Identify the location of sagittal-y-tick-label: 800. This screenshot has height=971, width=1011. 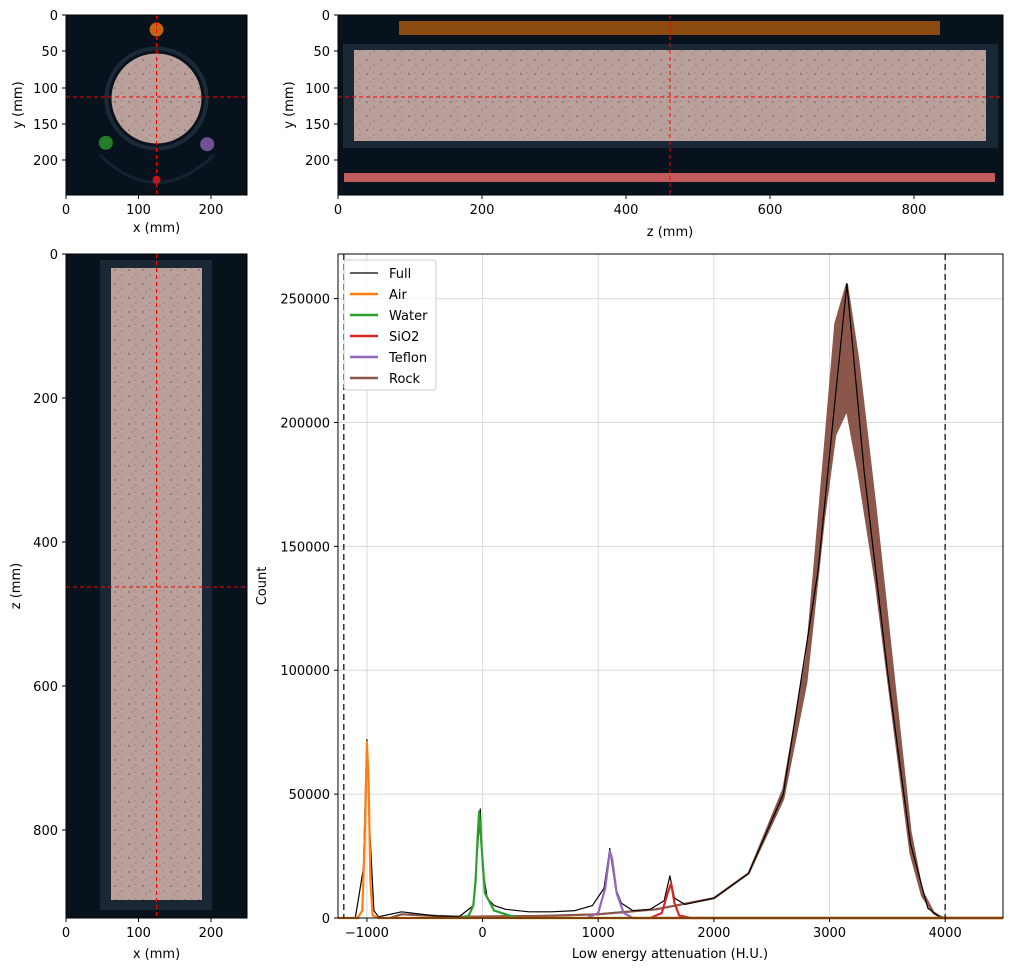
(45, 831).